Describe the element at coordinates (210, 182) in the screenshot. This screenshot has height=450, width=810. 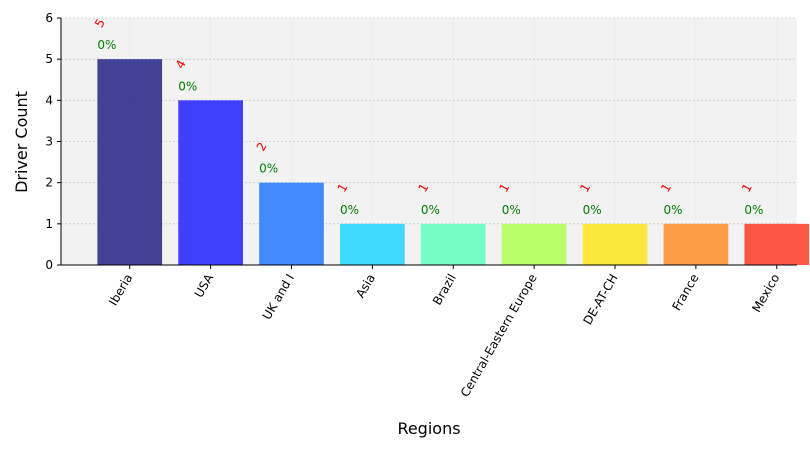
I see `bar-usa` at that location.